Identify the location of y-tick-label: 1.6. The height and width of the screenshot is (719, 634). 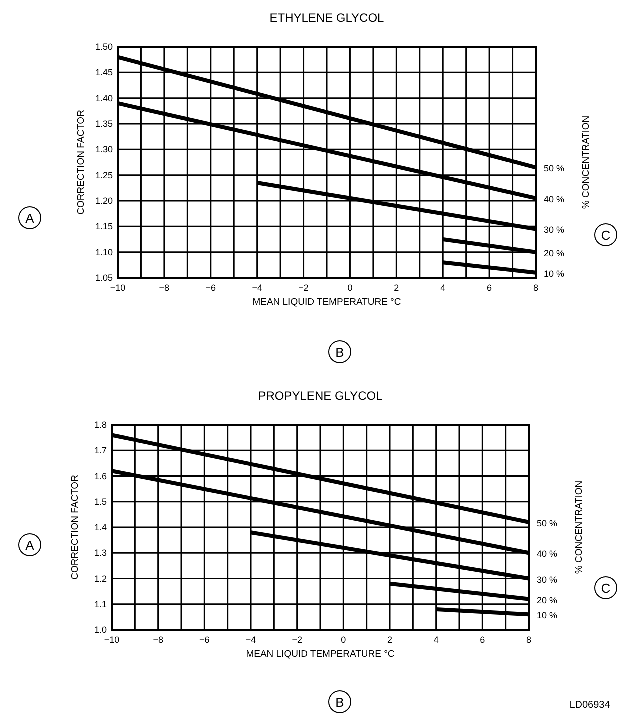
(100, 476).